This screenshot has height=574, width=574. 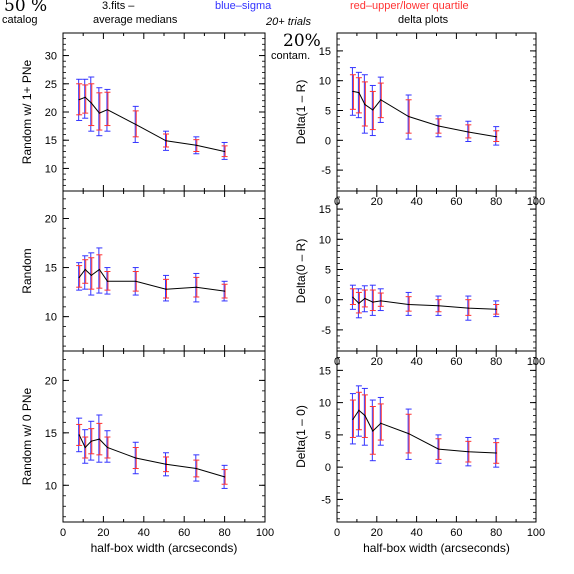 What do you see at coordinates (291, 56) in the screenshot?
I see `contam-label: contam.` at bounding box center [291, 56].